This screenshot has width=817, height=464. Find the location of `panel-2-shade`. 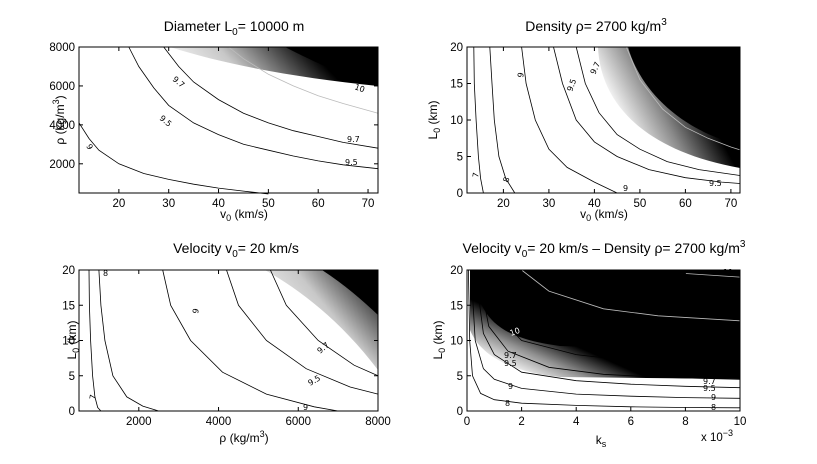

panel-2-shade is located at coordinates (669, 107).